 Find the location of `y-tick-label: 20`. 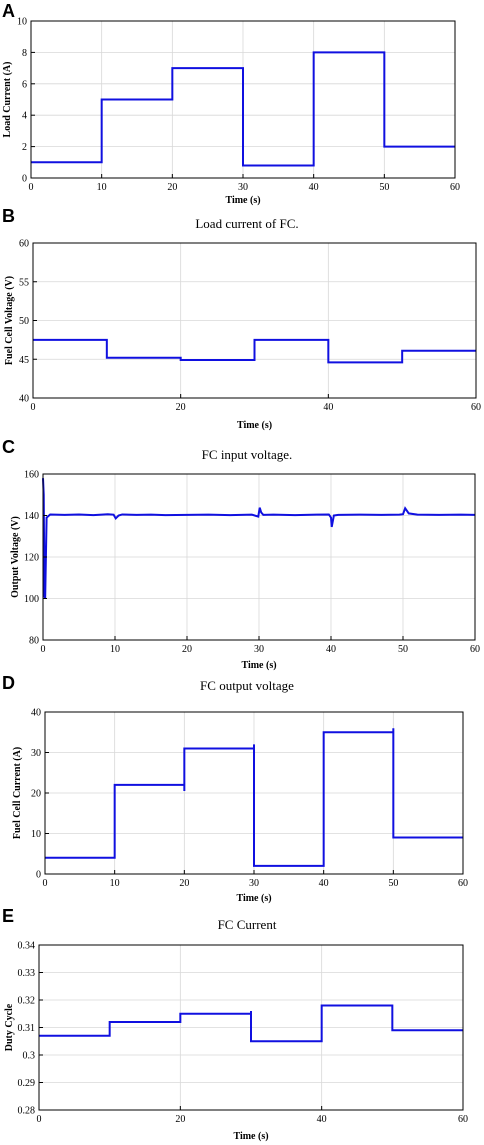

y-tick-label: 20 is located at coordinates (36, 794).